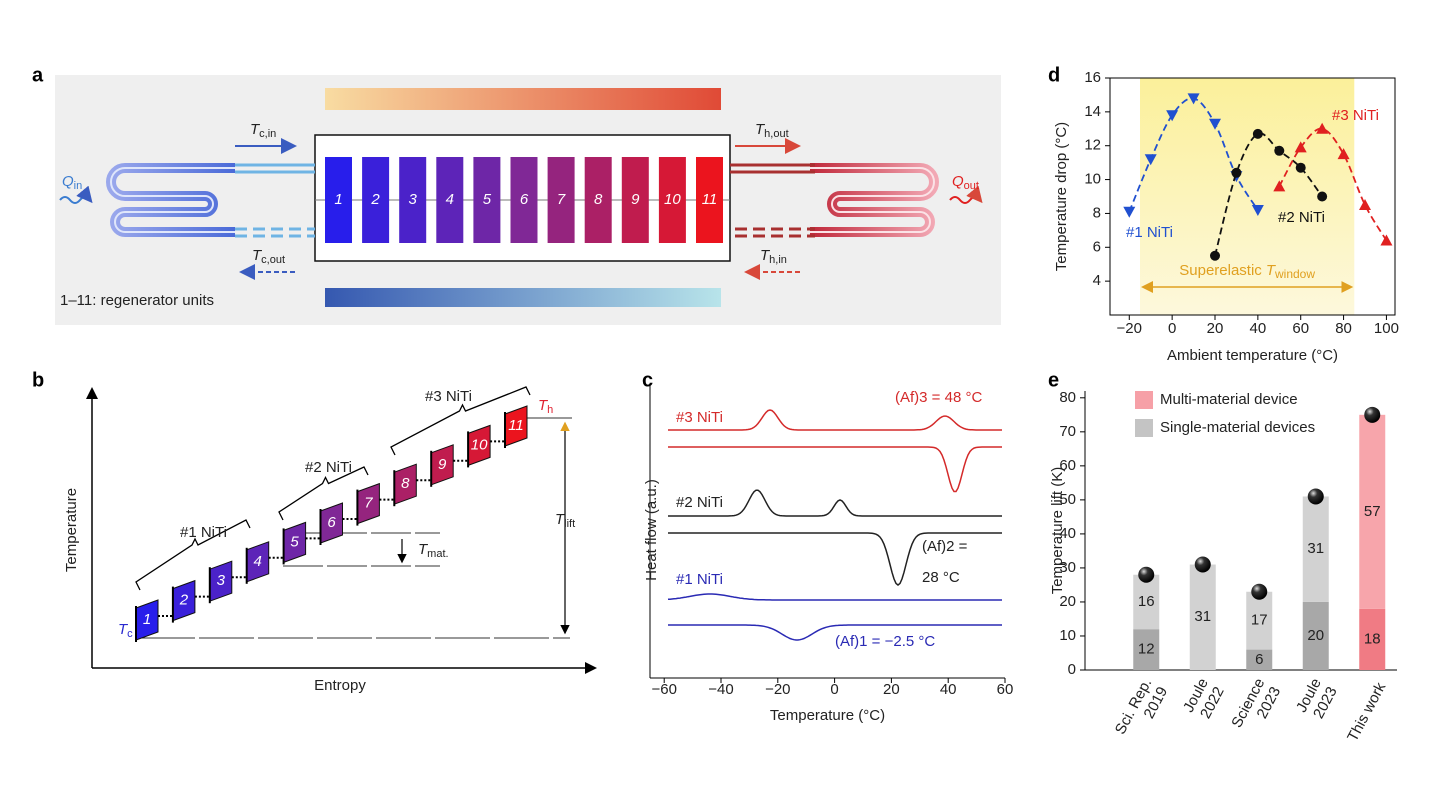  What do you see at coordinates (38, 380) in the screenshot?
I see `panel-label: b` at bounding box center [38, 380].